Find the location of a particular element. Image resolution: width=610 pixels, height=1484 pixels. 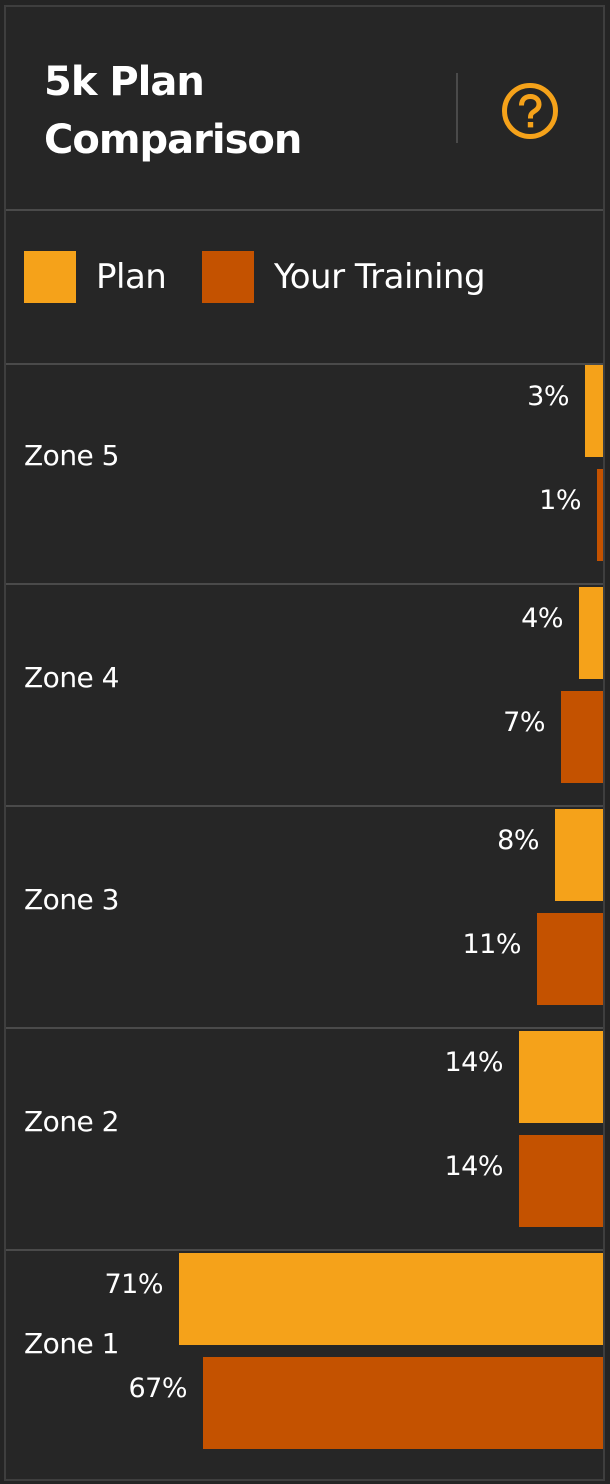

page-title: 5k Plan Comparison is located at coordinates (173, 111).